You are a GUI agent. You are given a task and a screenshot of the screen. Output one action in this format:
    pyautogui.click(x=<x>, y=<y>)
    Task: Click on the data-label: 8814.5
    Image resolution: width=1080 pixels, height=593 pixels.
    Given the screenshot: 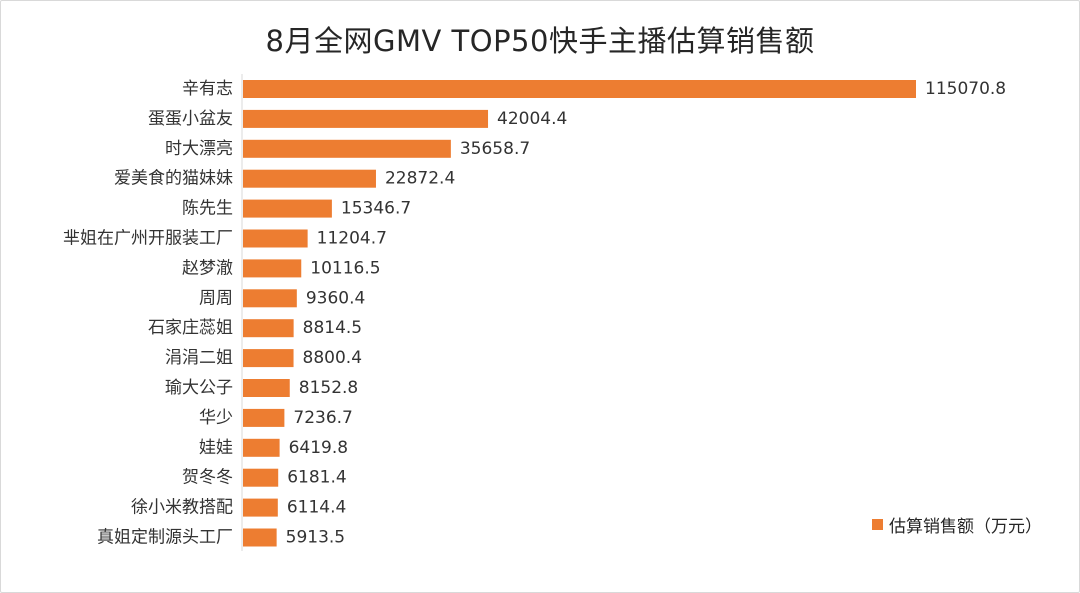 What is the action you would take?
    pyautogui.click(x=332, y=328)
    